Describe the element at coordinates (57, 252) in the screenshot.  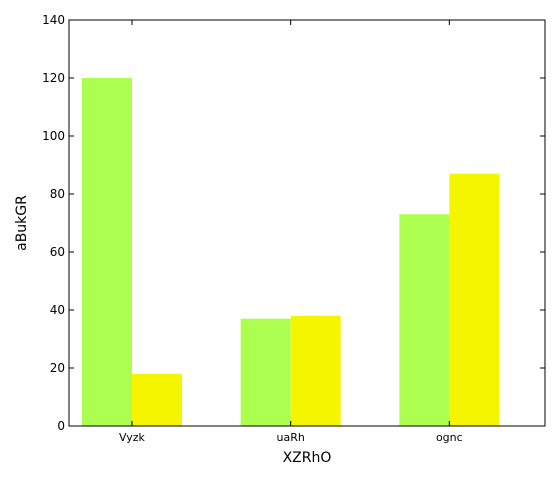
I see `y-tick-label: 60` at that location.